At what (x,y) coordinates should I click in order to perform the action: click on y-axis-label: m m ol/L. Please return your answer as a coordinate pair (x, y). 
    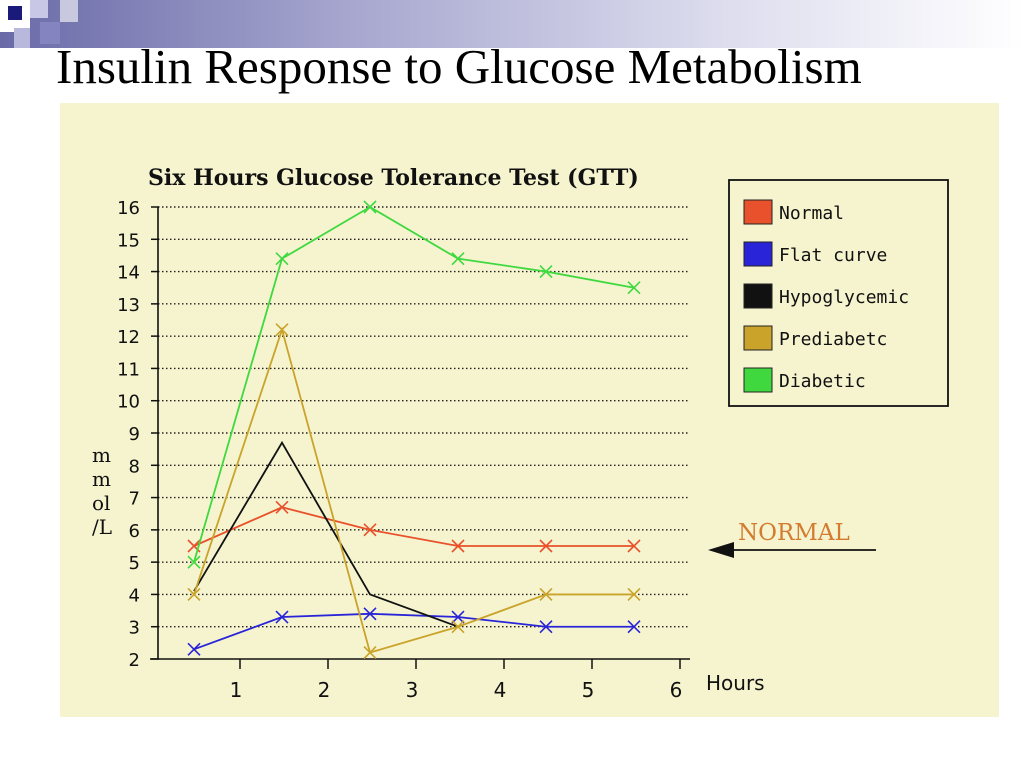
    Looking at the image, I should click on (102, 491).